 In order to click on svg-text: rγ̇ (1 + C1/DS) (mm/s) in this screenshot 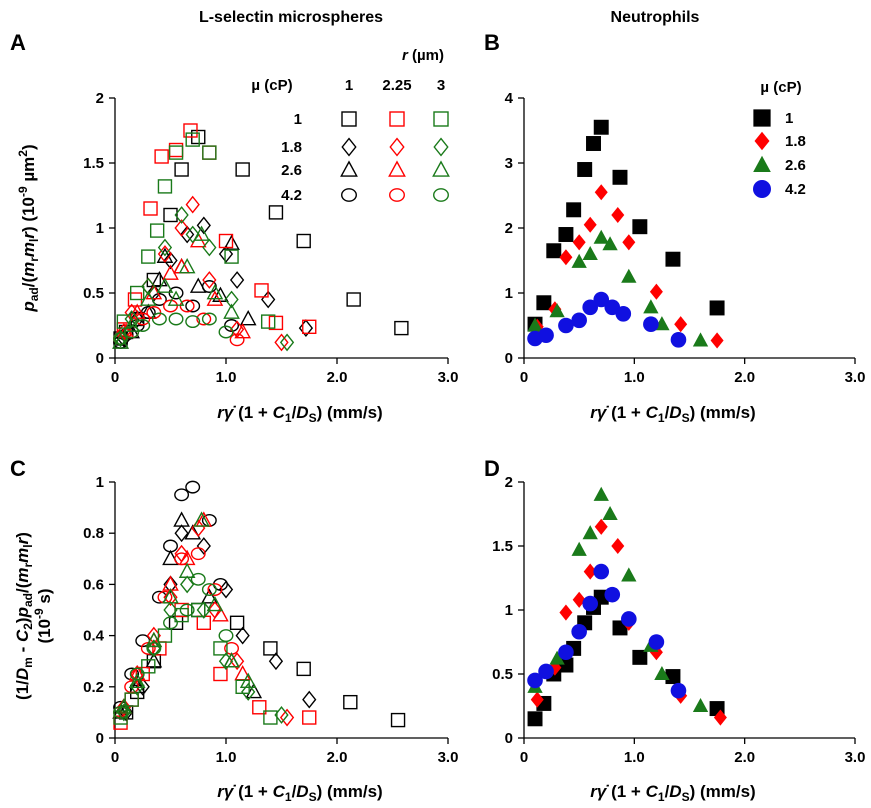, I will do `click(672, 793)`.